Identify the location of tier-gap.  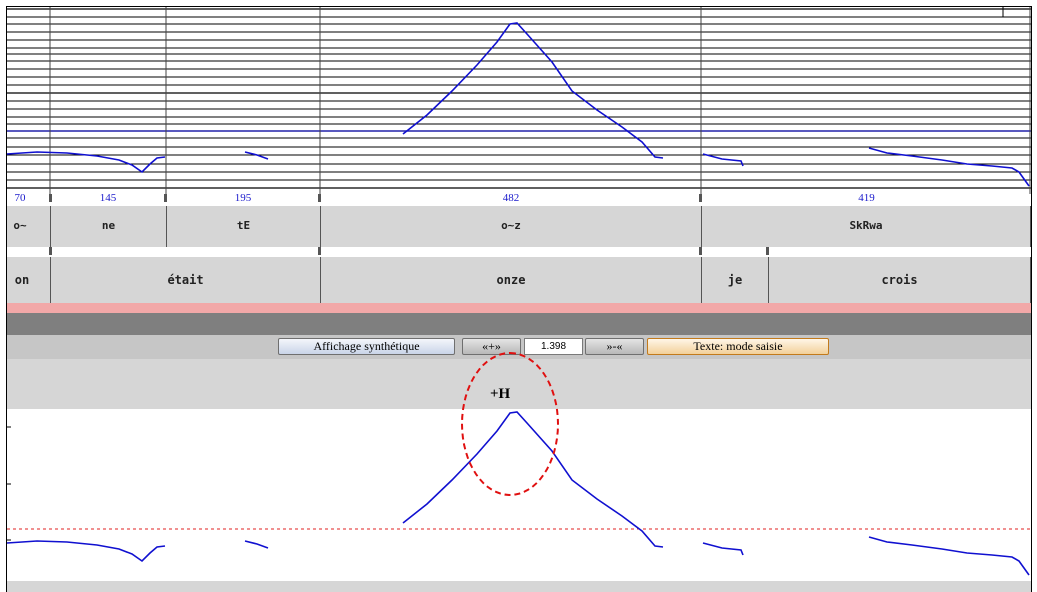
(519, 252).